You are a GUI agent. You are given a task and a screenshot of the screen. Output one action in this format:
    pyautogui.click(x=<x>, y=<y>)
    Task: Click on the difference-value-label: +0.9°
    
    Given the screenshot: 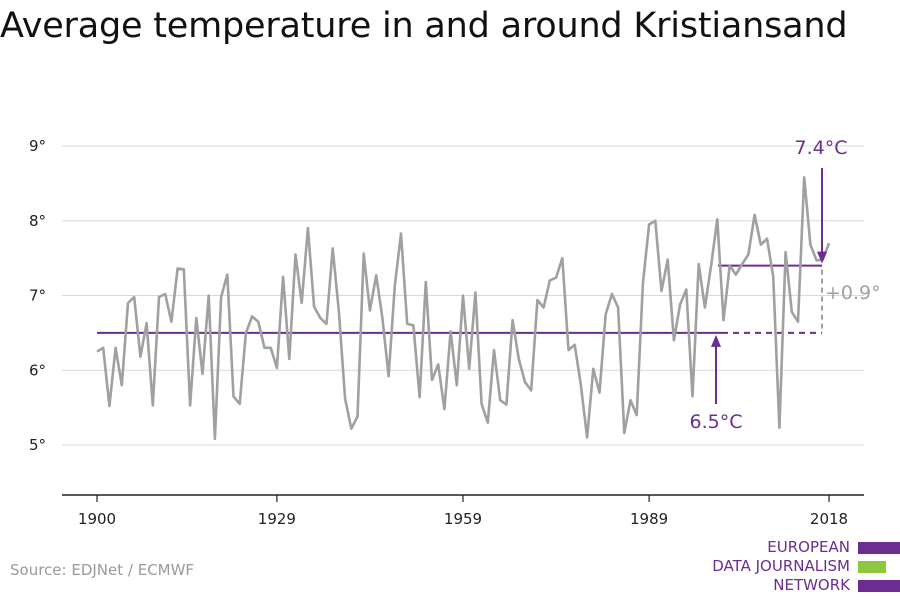 What is the action you would take?
    pyautogui.click(x=853, y=293)
    